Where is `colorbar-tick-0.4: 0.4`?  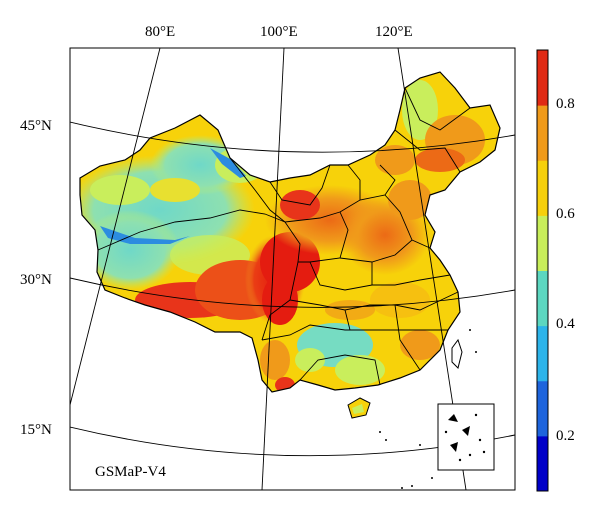
colorbar-tick-0.4: 0.4 is located at coordinates (565, 324).